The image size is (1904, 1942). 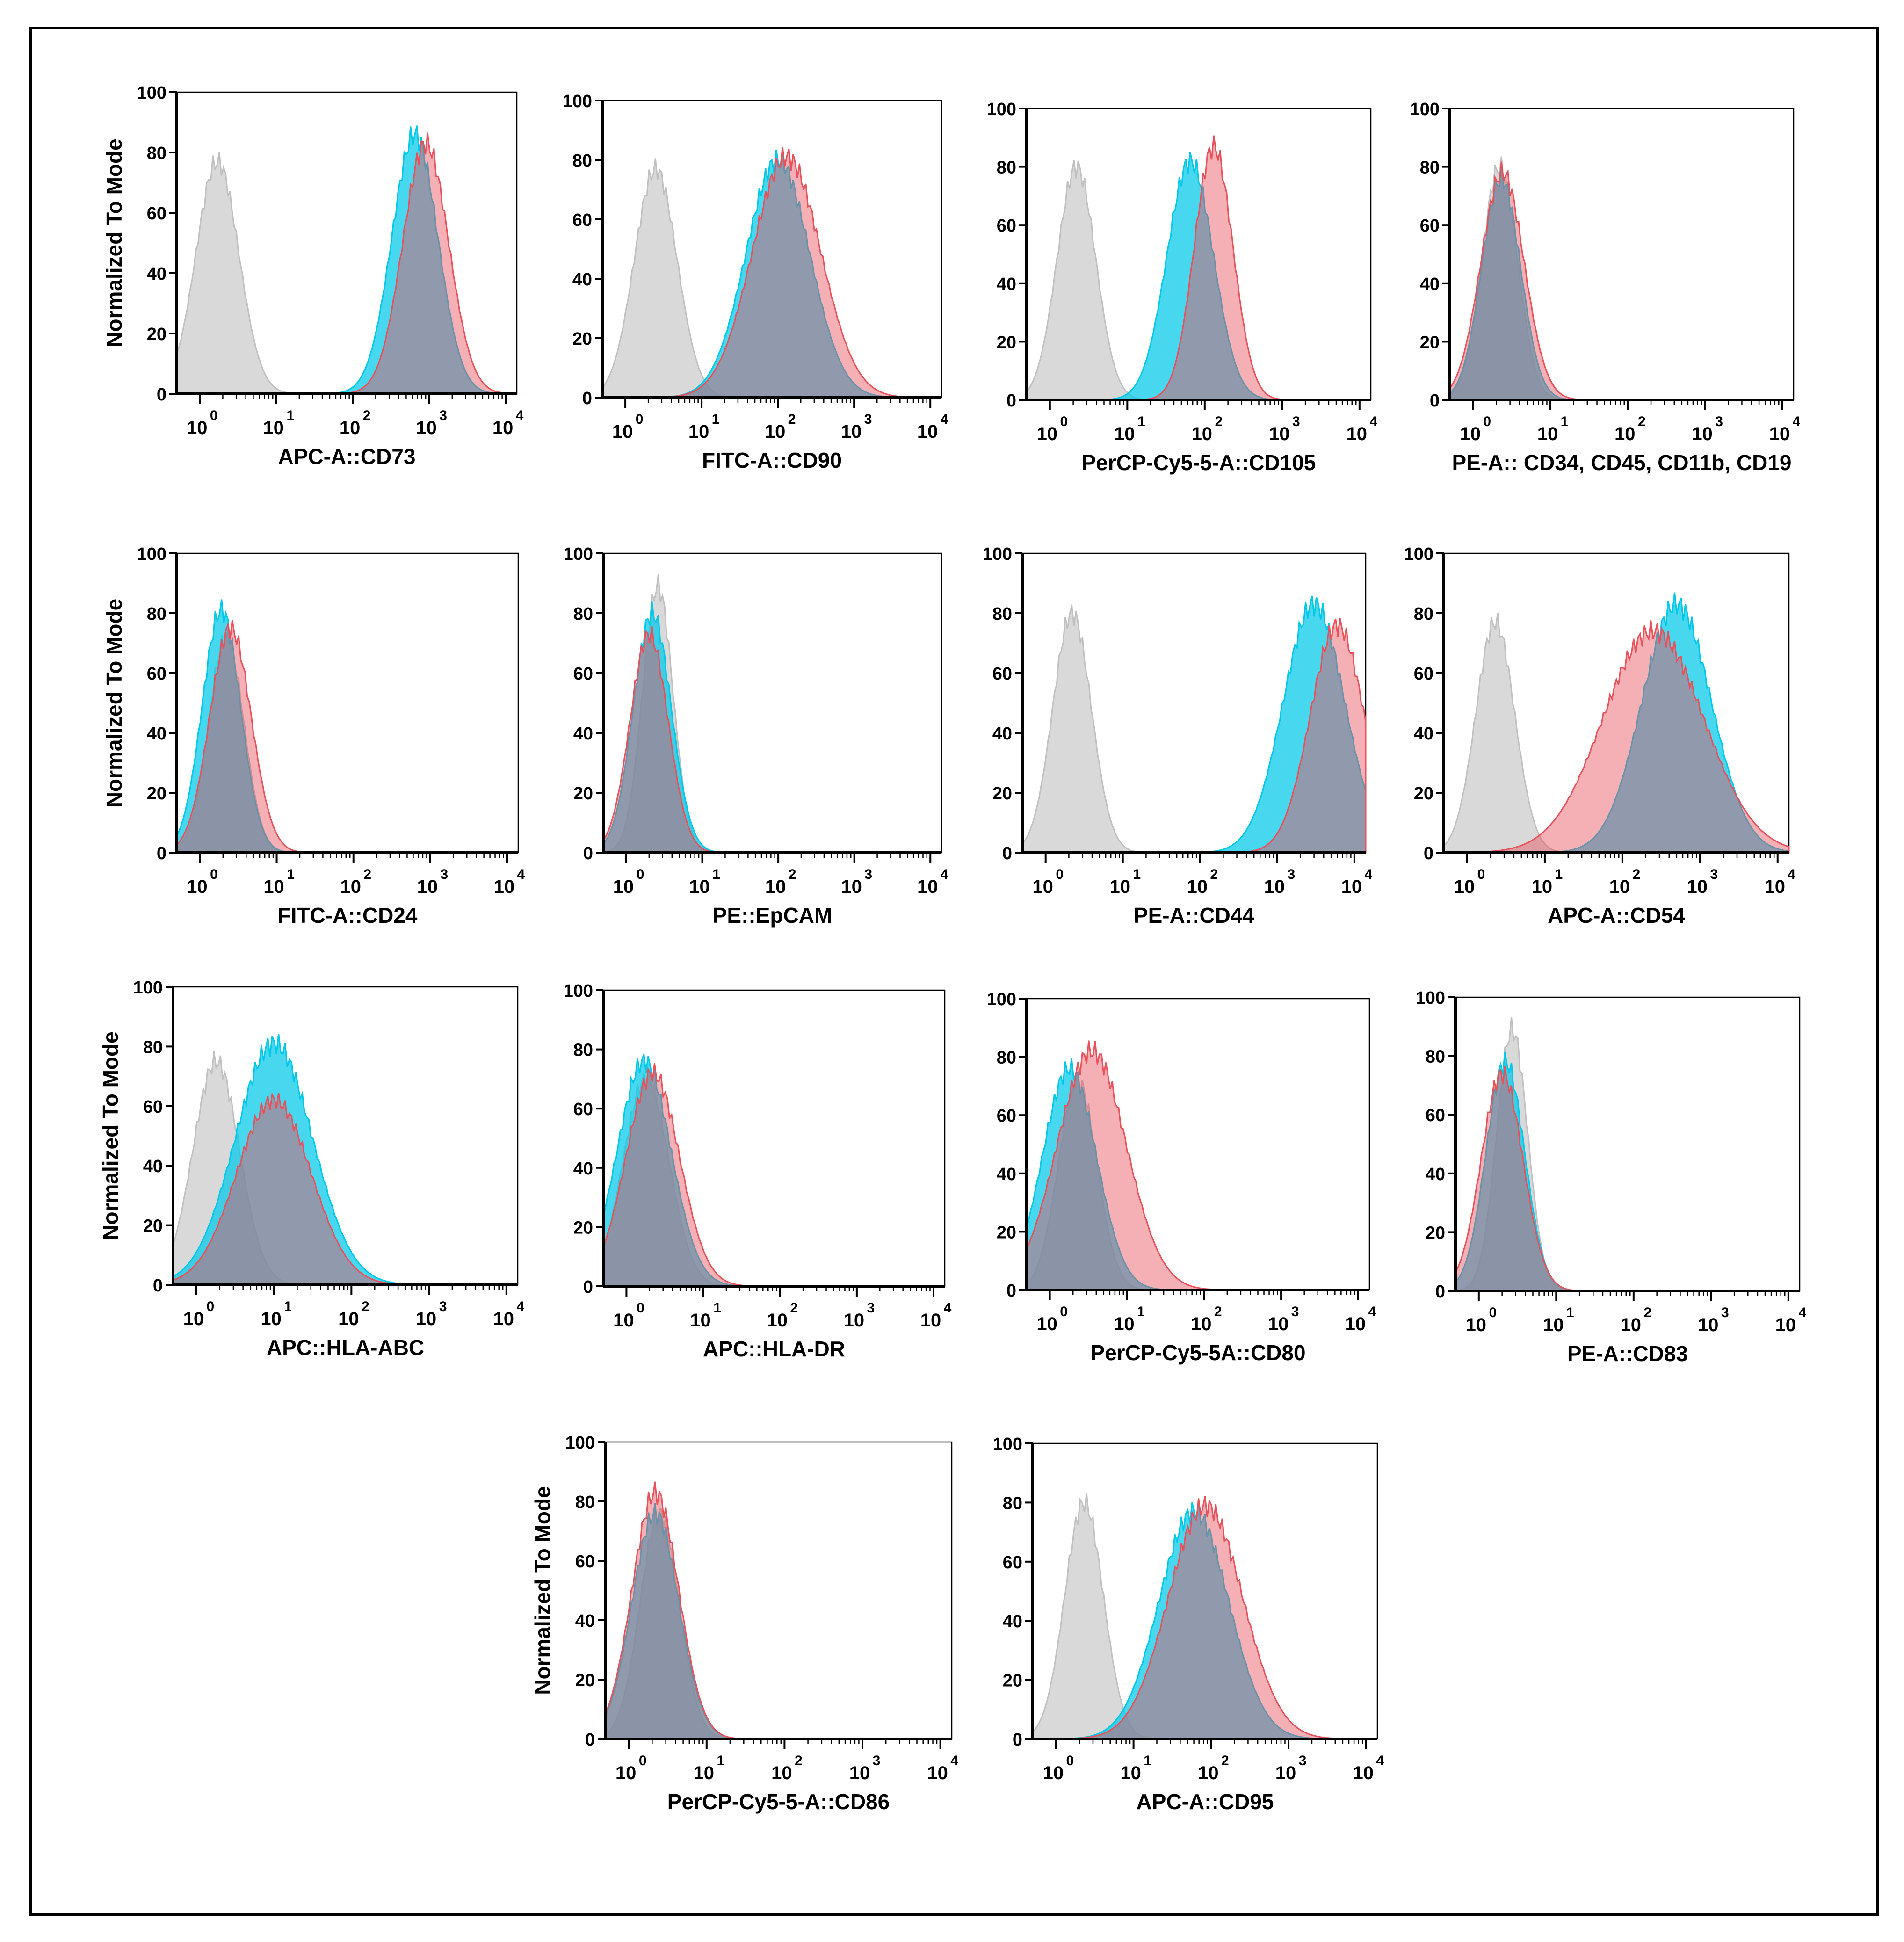 I want to click on x-axis-label: APC::HLA-DR, so click(x=774, y=1349).